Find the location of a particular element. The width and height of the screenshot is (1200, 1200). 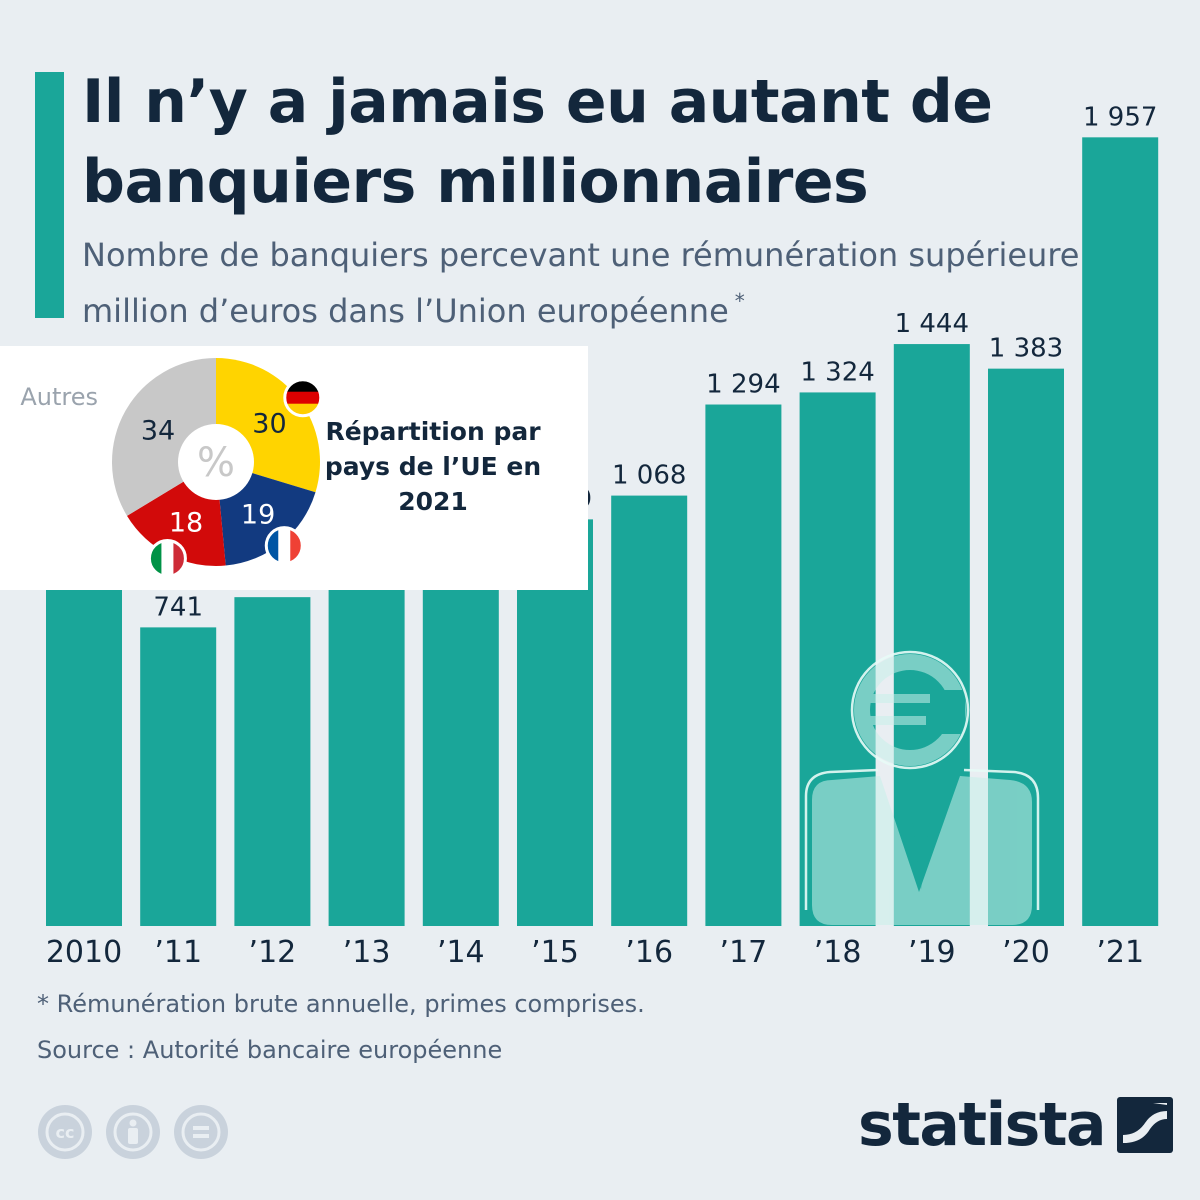

category-label: ’12 is located at coordinates (273, 952).